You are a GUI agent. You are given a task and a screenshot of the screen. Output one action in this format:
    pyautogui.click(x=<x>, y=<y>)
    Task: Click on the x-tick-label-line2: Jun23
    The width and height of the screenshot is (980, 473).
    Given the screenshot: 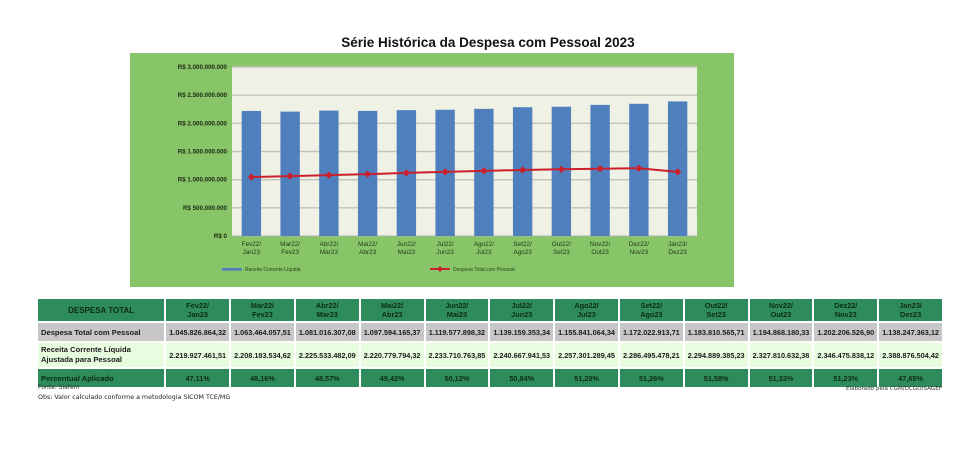 What is the action you would take?
    pyautogui.click(x=445, y=252)
    